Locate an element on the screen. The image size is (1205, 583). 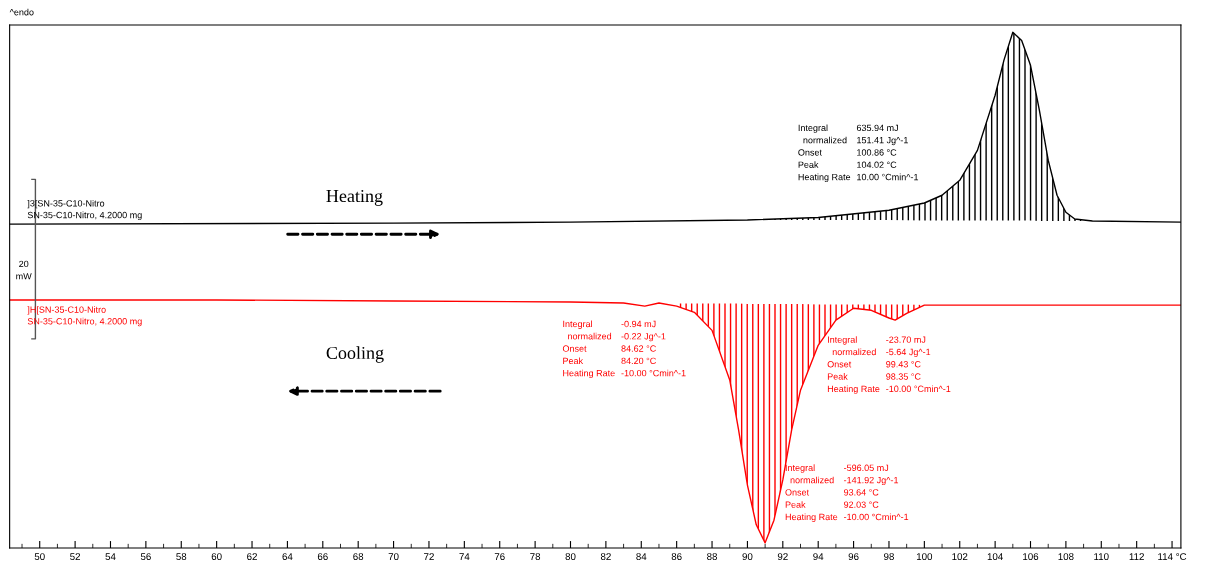
x-tick-label: 112 is located at coordinates (1136, 556).